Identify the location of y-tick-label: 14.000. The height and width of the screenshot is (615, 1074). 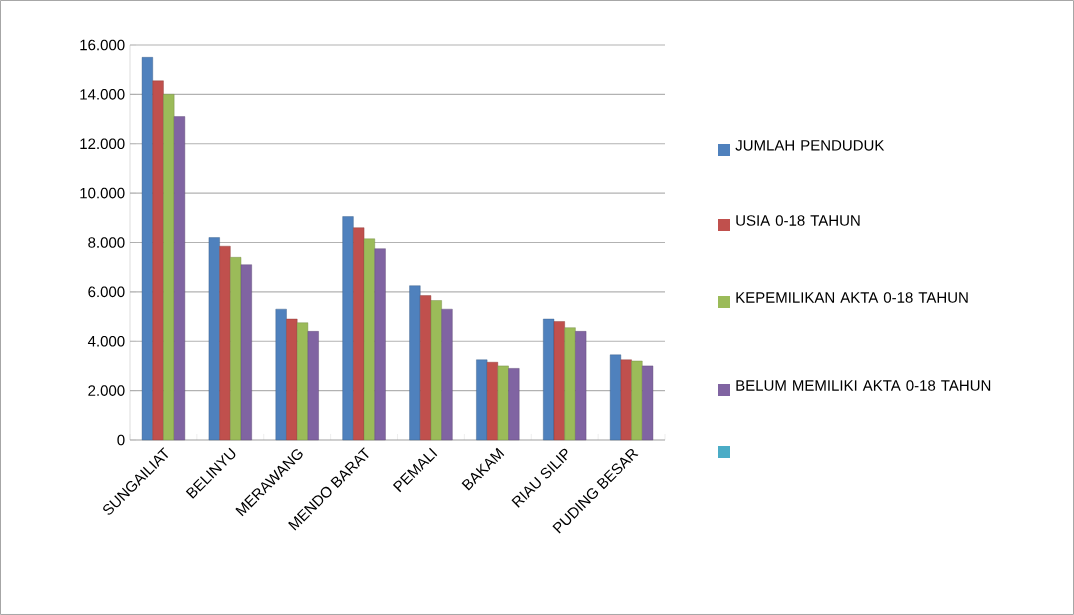
(102, 94).